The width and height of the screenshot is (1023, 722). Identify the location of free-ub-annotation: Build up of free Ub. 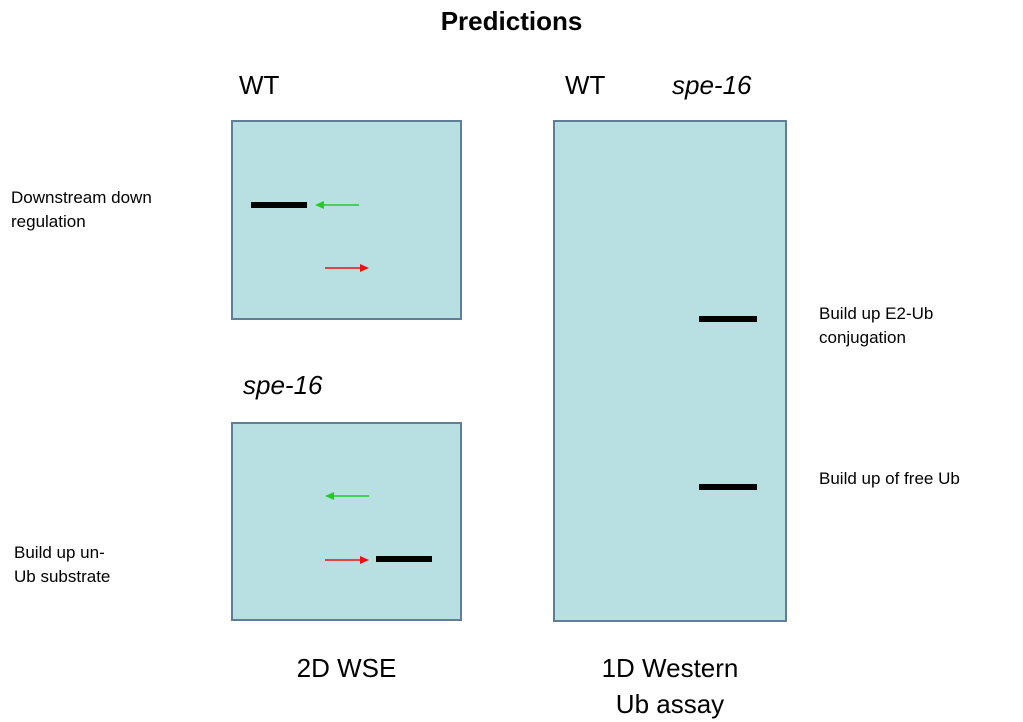
(889, 478).